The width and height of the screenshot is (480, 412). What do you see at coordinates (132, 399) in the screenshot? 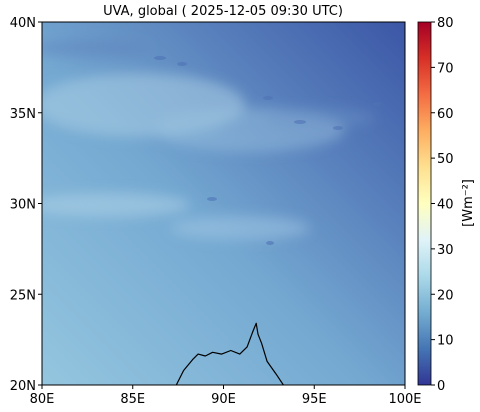
I see `x-tick-label: 85E` at bounding box center [132, 399].